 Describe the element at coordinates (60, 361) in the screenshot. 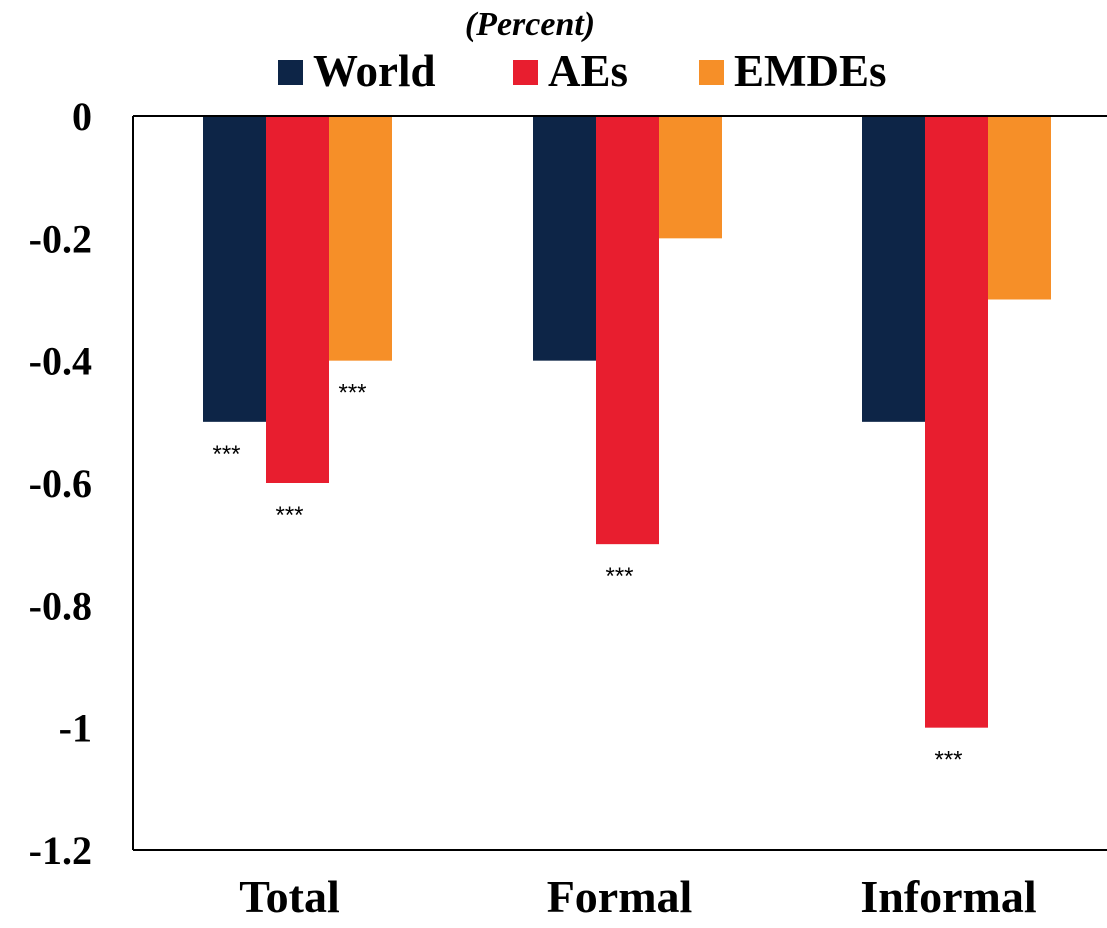

I see `y-tick-label: -0.4` at that location.